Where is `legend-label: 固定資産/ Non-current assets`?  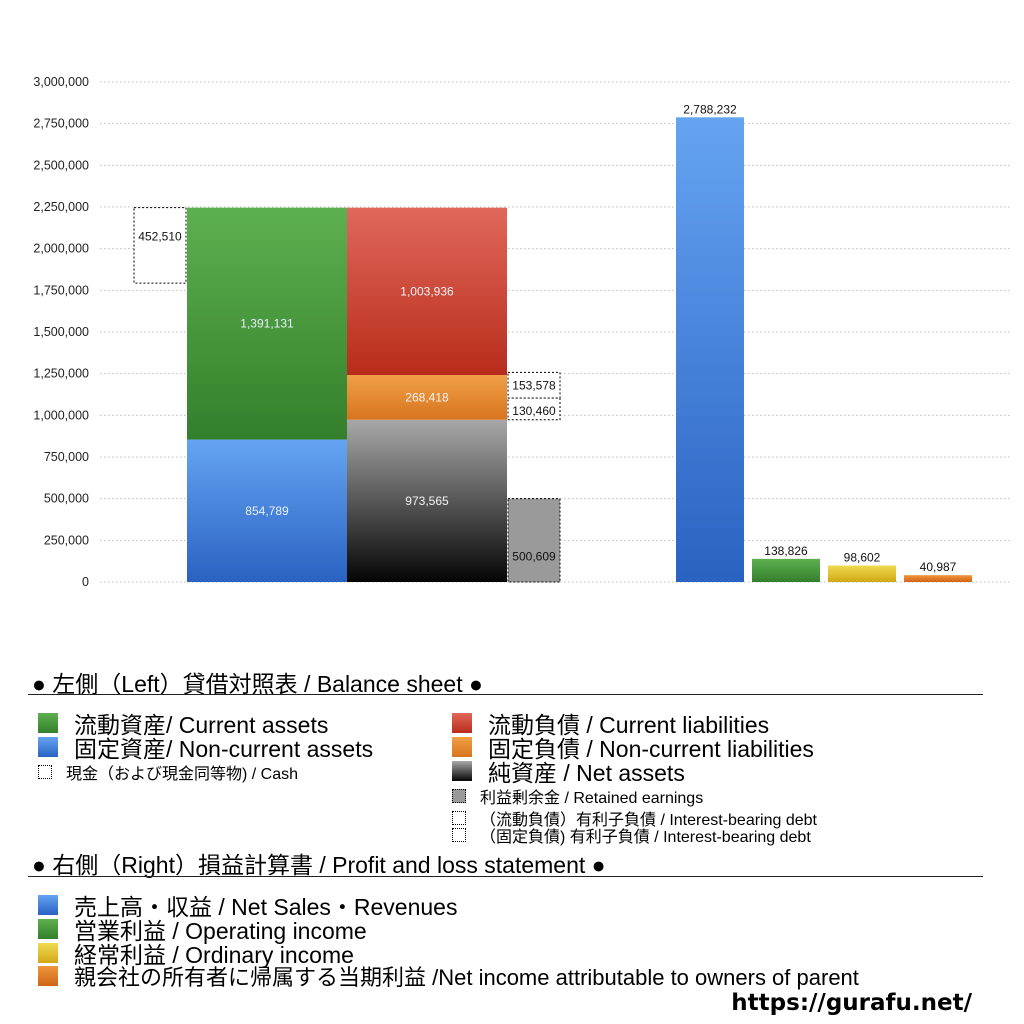
legend-label: 固定資産/ Non-current assets is located at coordinates (224, 749).